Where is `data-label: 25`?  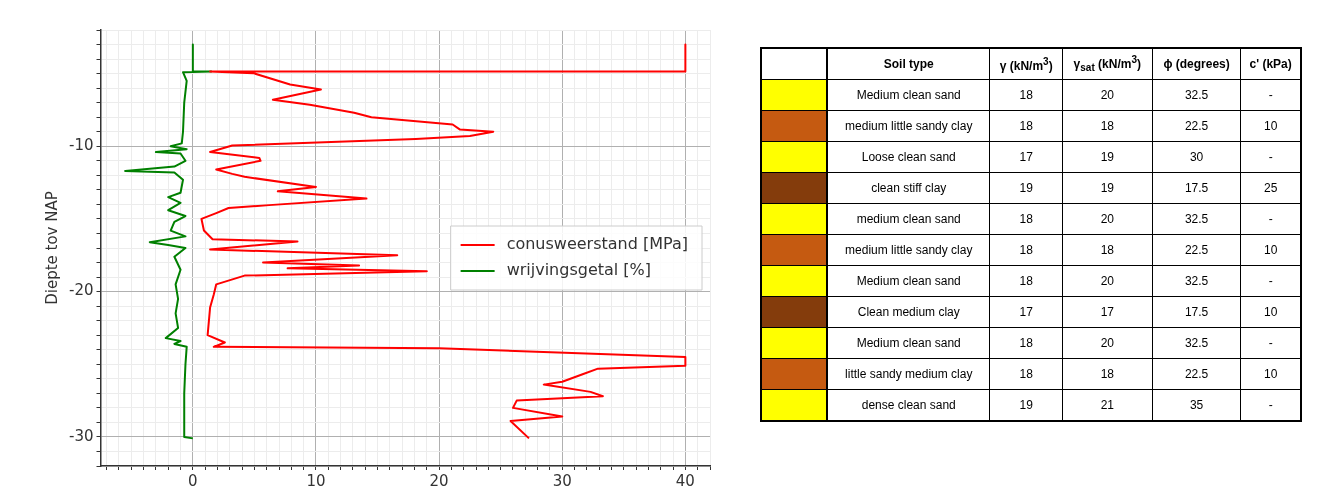
data-label: 25 is located at coordinates (1270, 188).